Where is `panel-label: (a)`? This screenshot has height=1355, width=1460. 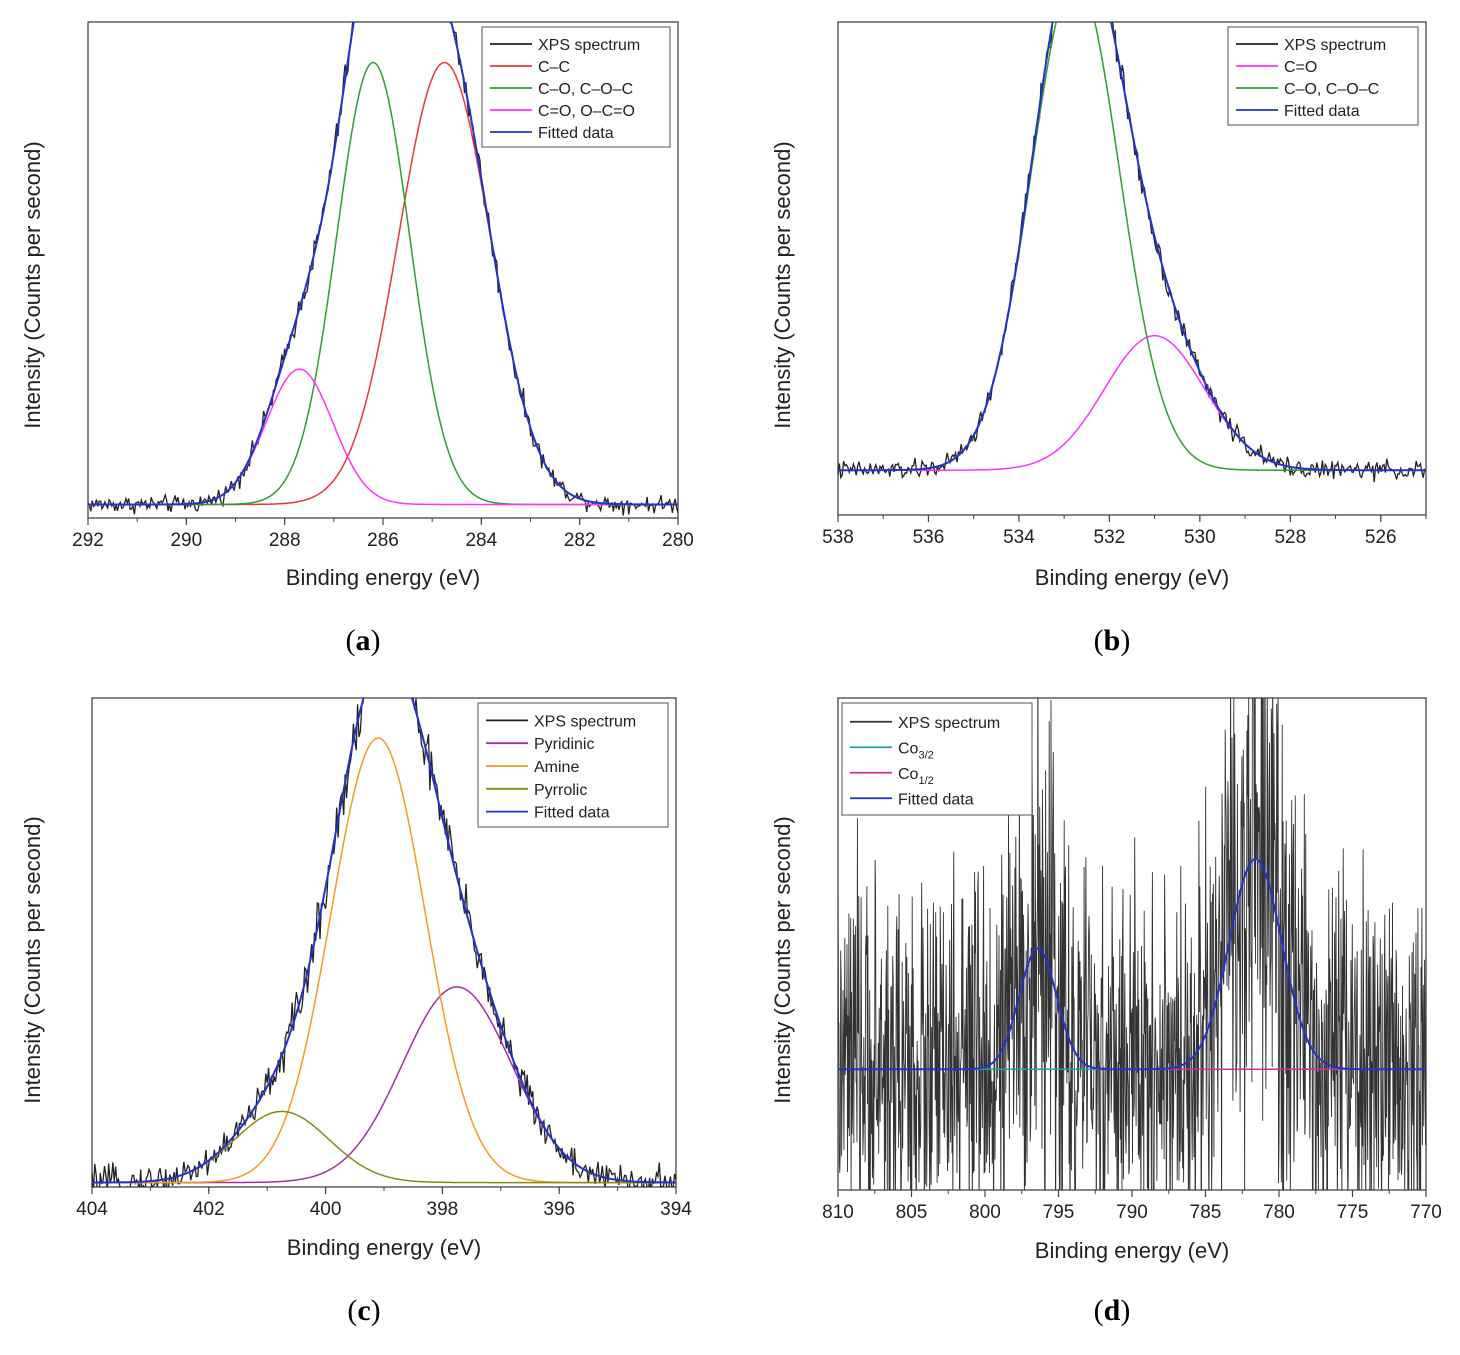 panel-label: (a) is located at coordinates (363, 640).